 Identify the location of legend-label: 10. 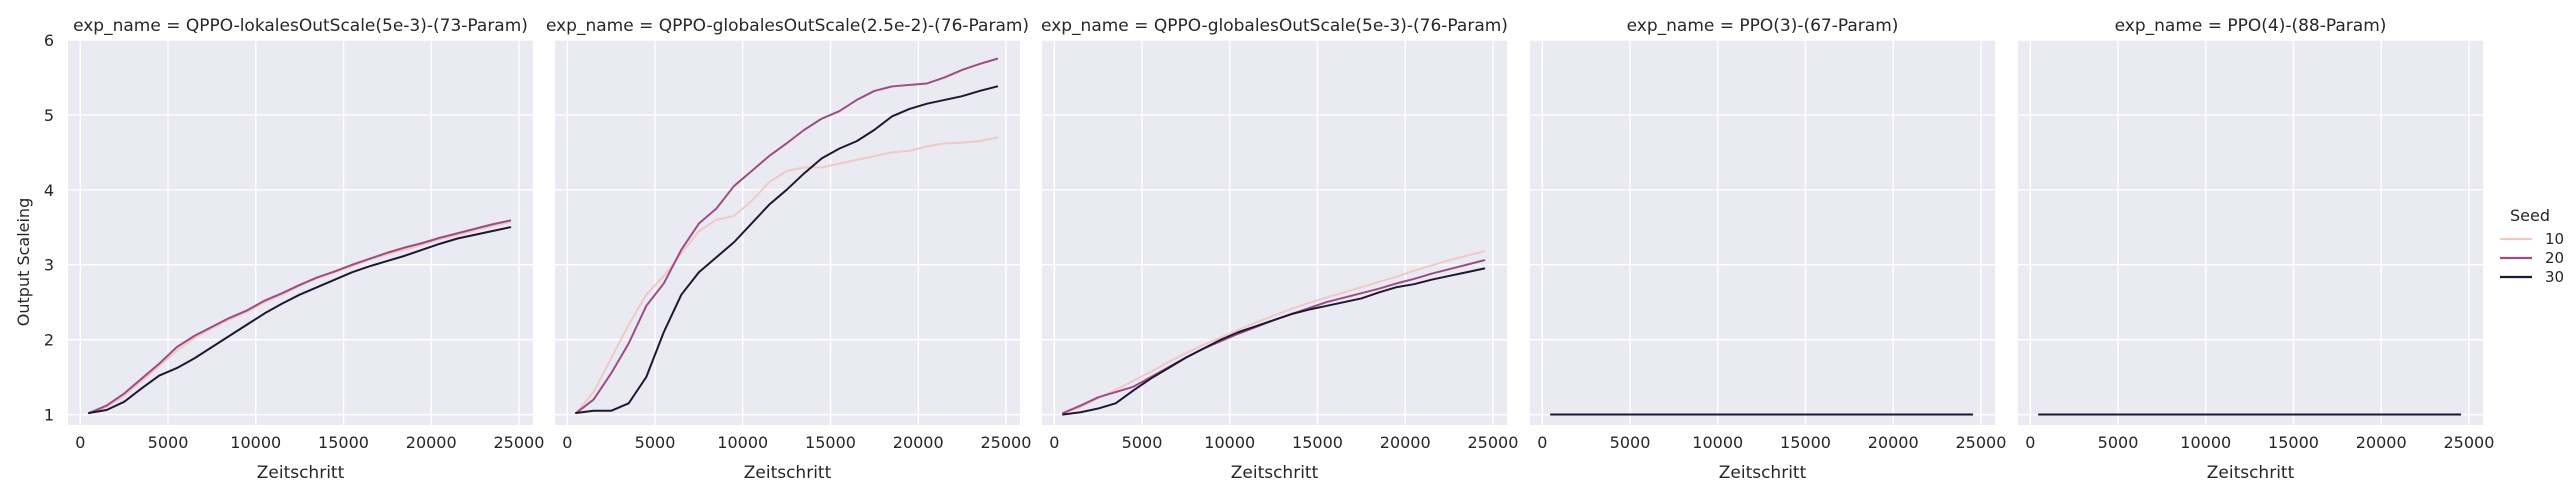
(2554, 239).